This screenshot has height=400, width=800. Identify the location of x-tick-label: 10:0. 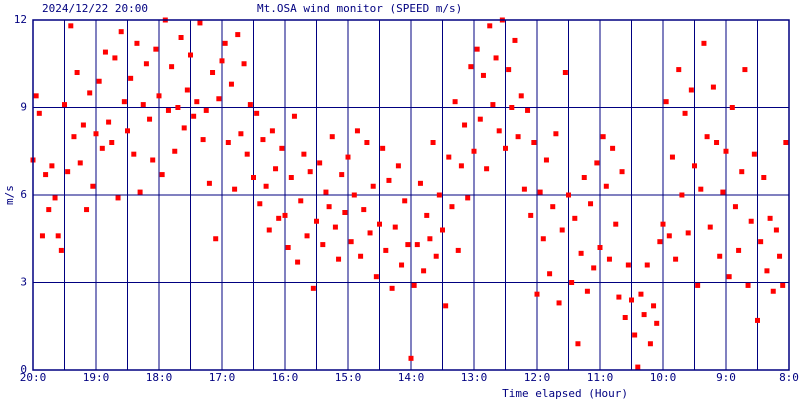
(663, 377).